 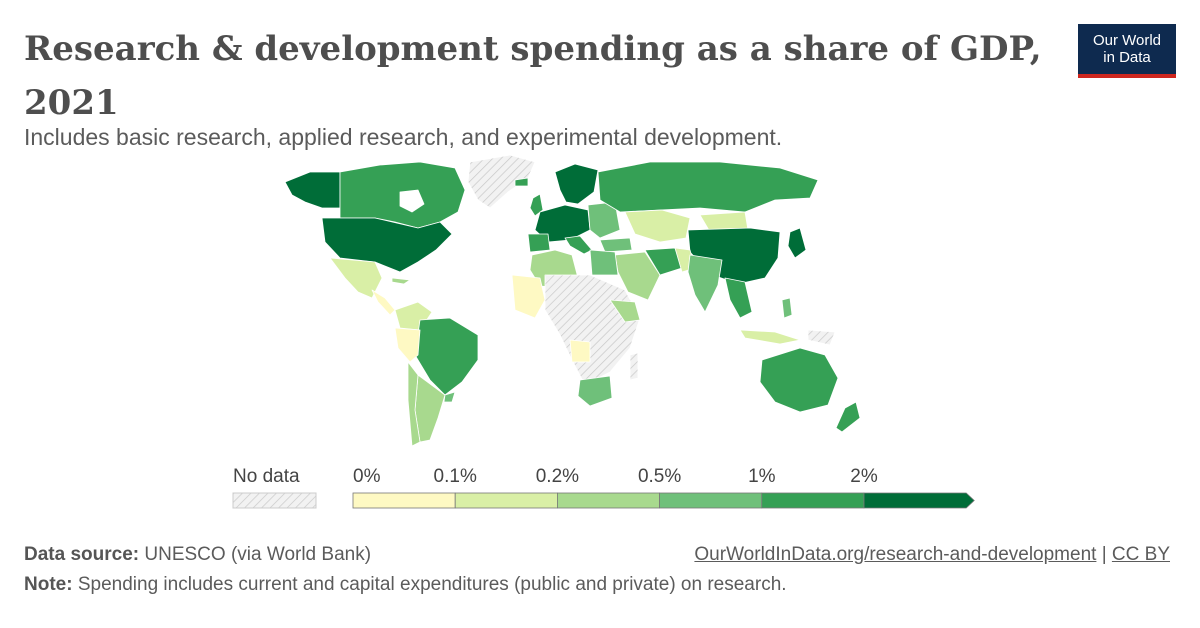 What do you see at coordinates (625, 311) in the screenshot?
I see `east-africa` at bounding box center [625, 311].